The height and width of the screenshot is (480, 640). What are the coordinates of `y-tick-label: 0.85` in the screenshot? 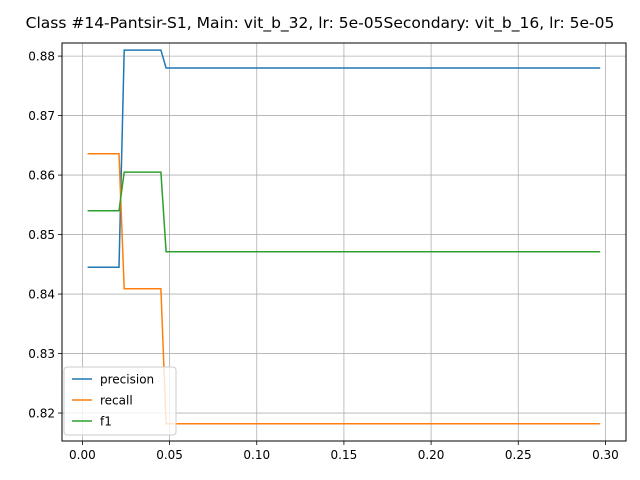 It's located at (41, 235).